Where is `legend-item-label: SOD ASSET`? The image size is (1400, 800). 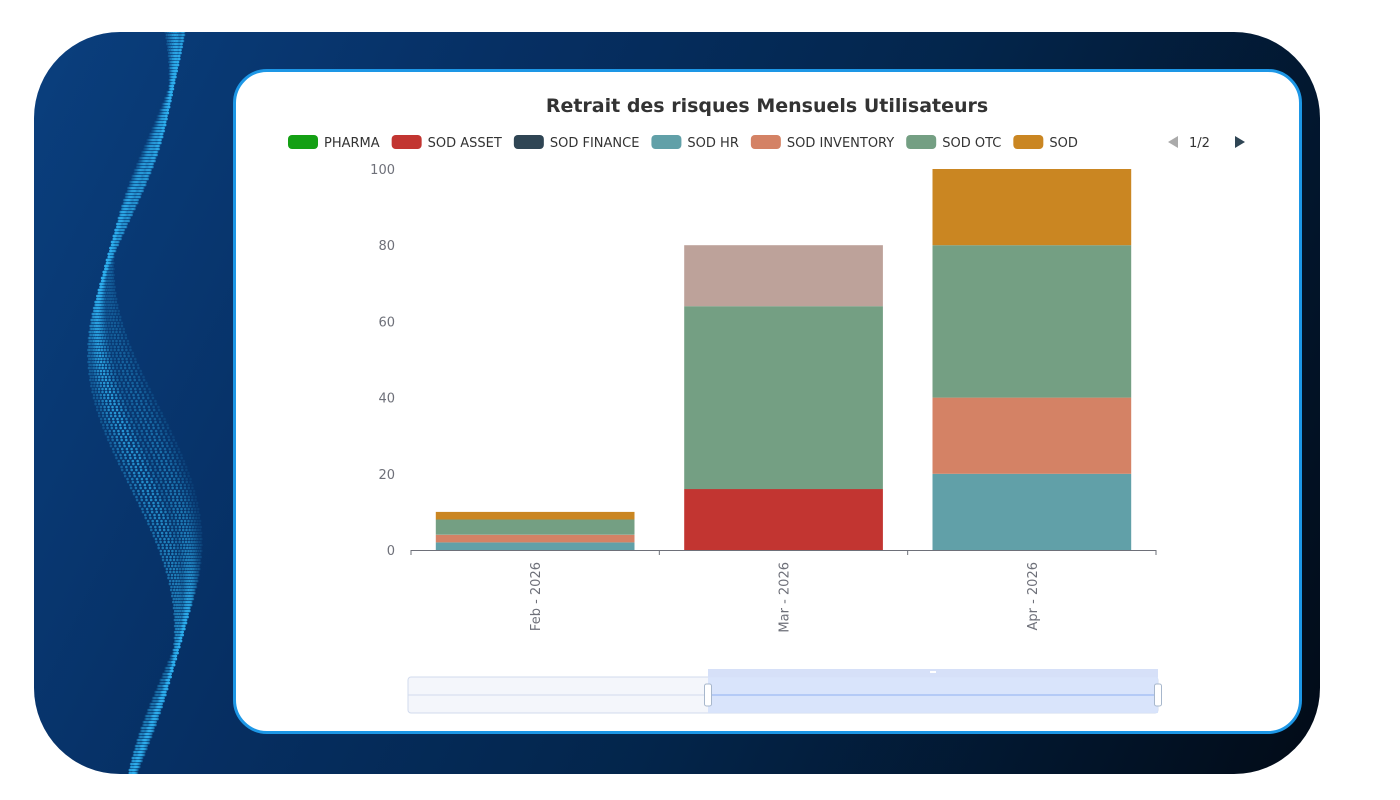 legend-item-label: SOD ASSET is located at coordinates (465, 143).